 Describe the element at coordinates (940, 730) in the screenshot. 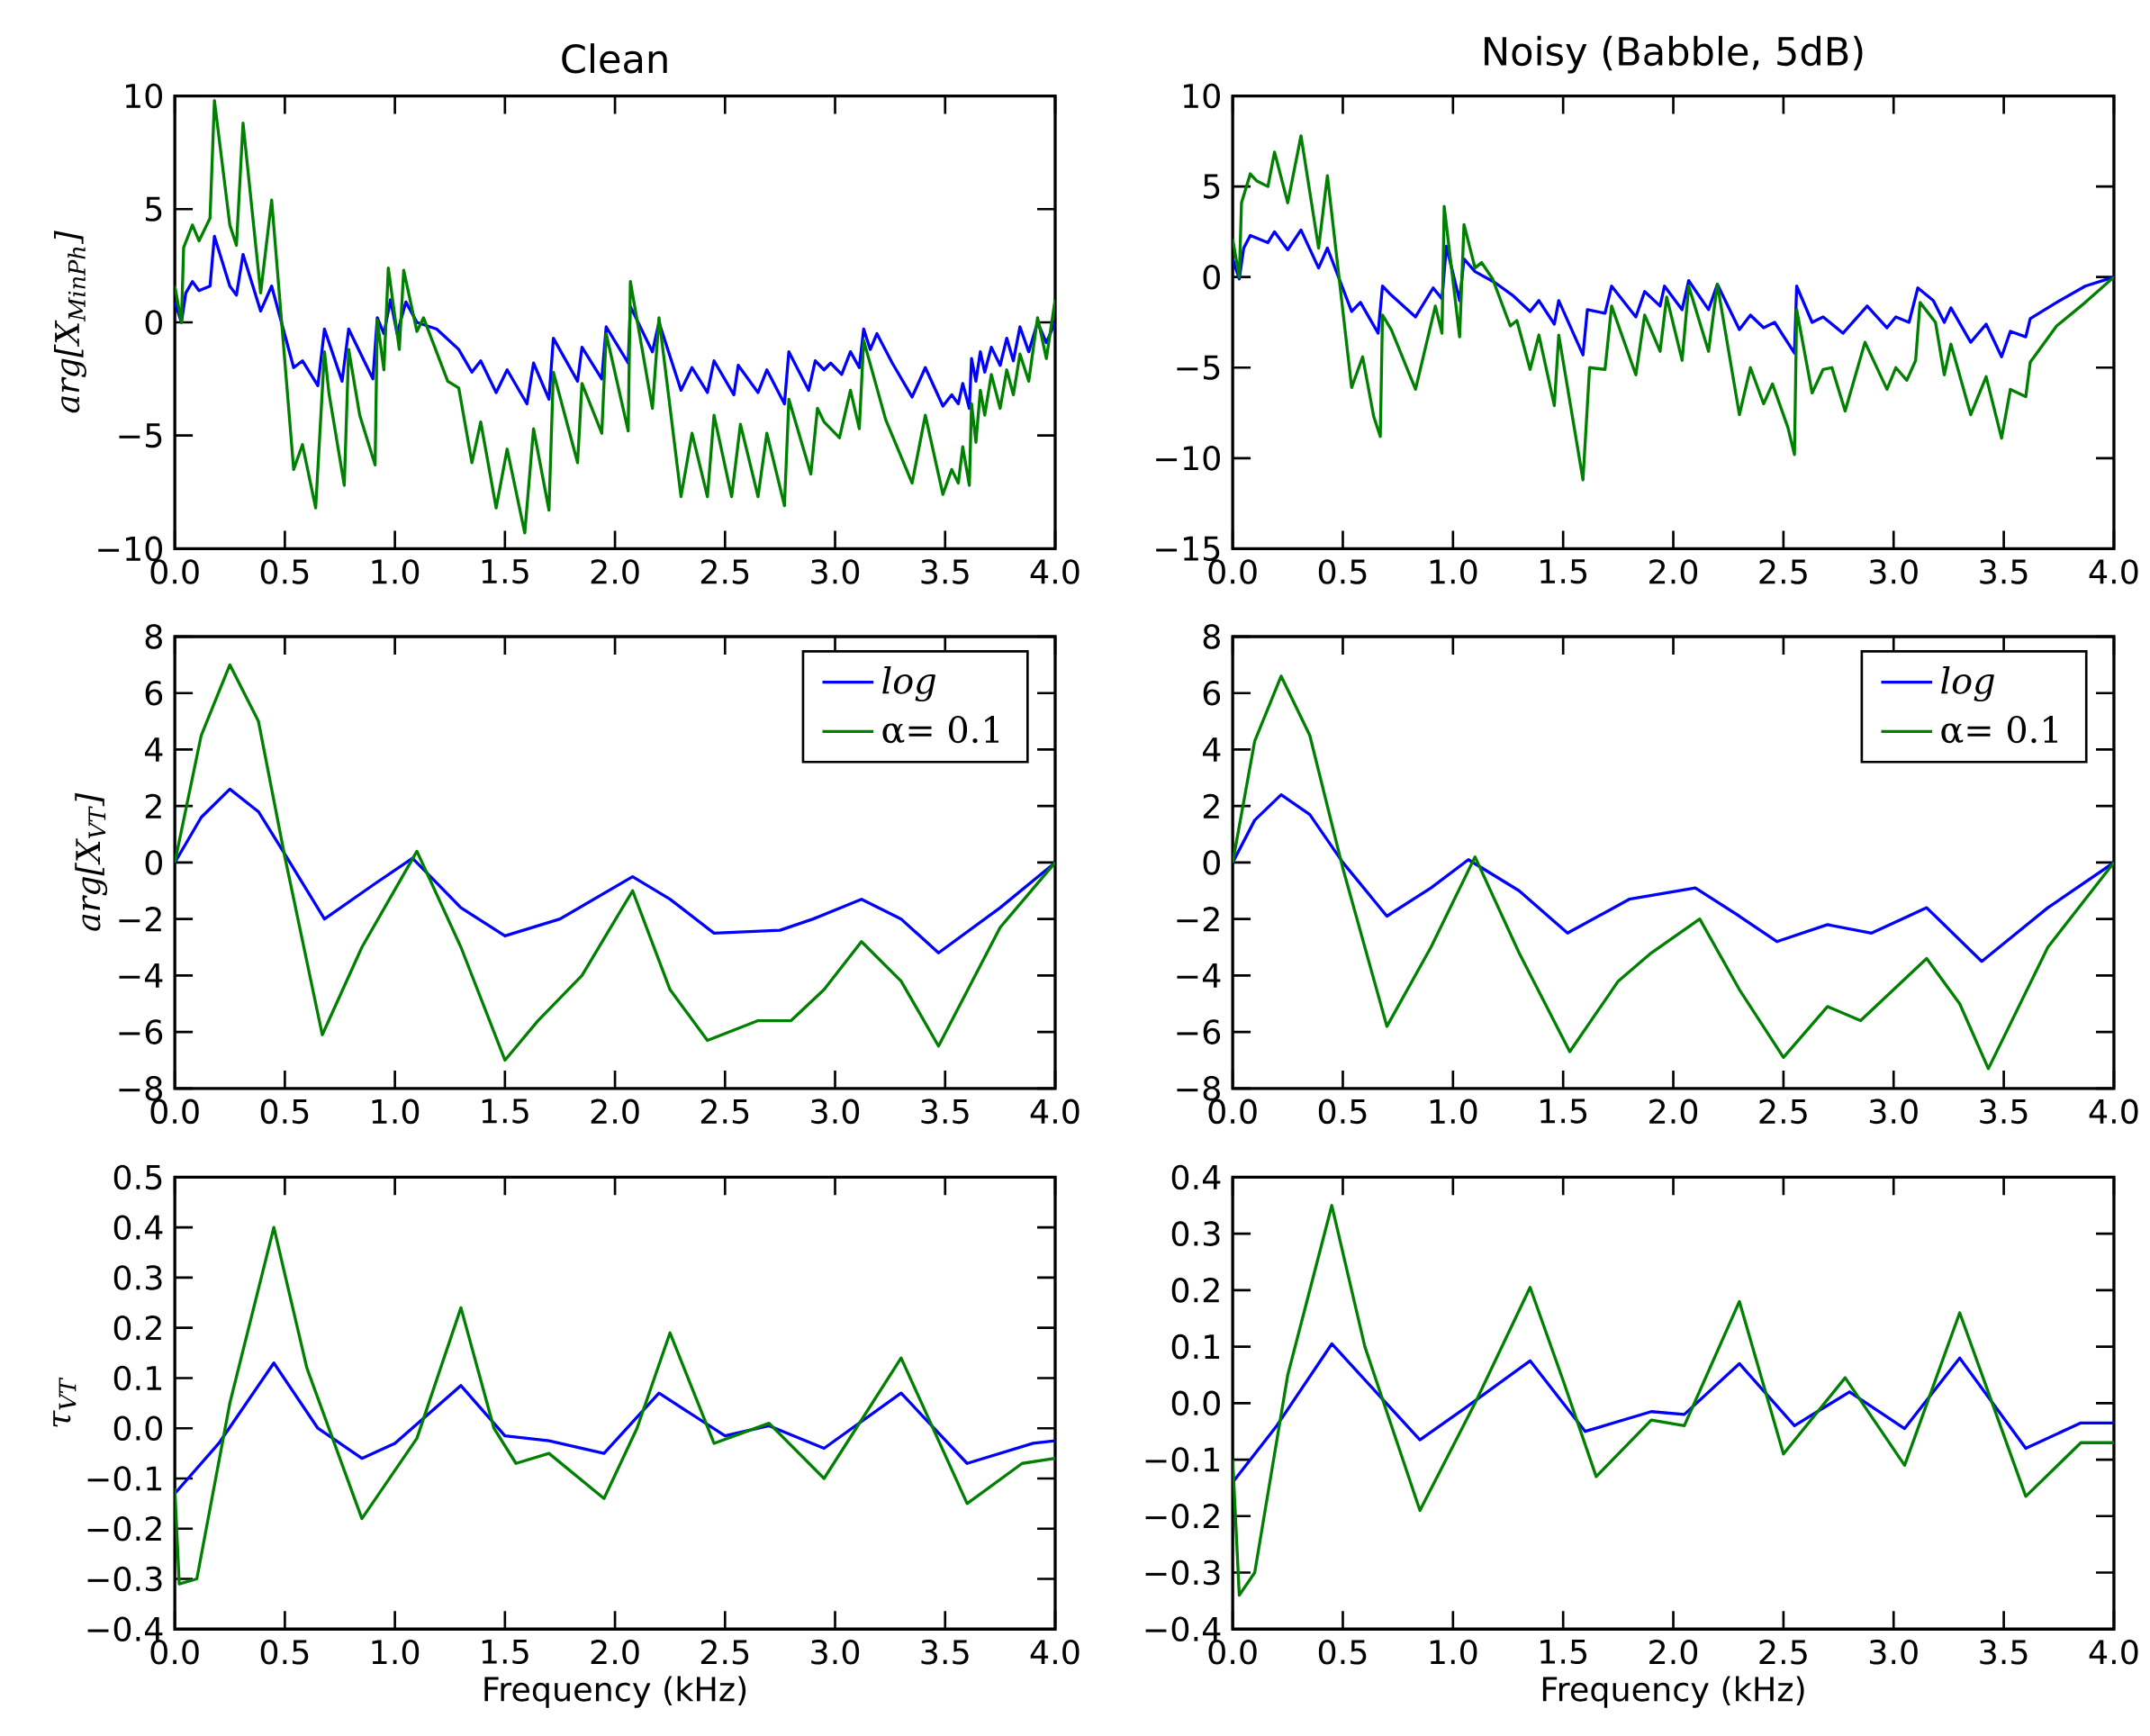

I see `legend-label: α= 0.1` at that location.